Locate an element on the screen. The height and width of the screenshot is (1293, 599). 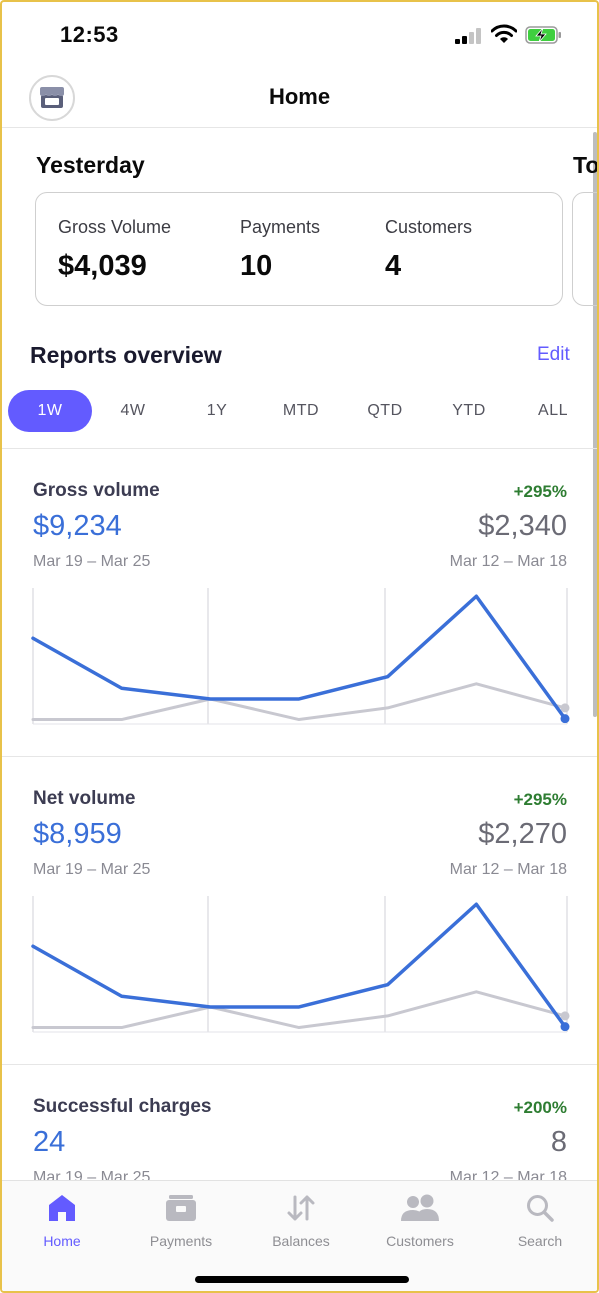
report-current-value: $8,959 is located at coordinates (77, 834).